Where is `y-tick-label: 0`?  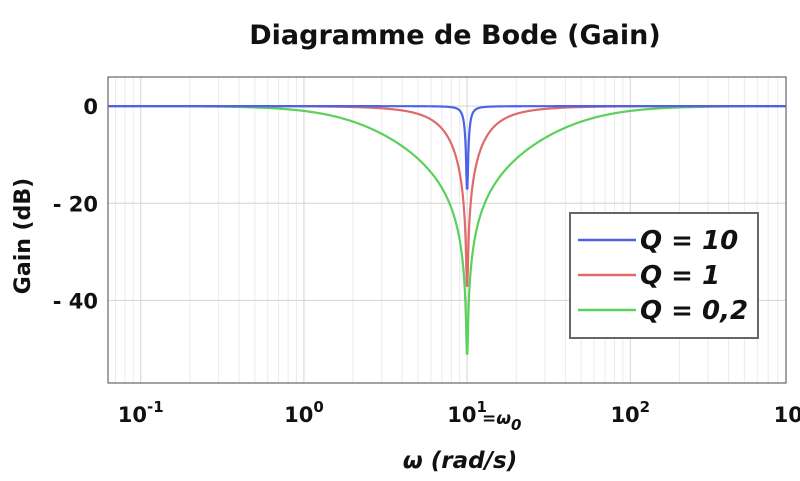
y-tick-label: 0 is located at coordinates (90, 107).